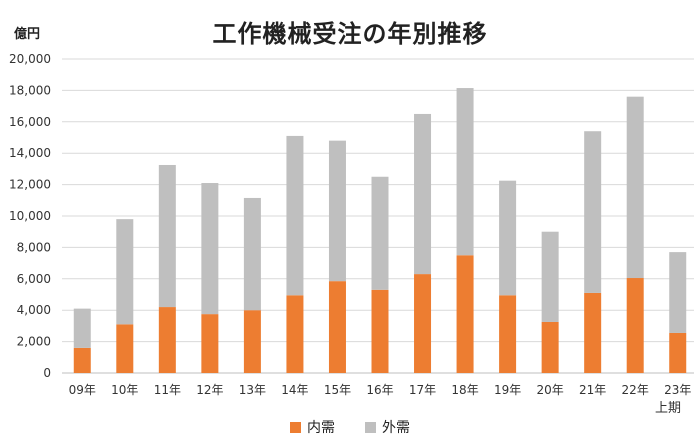 The image size is (700, 447). Describe the element at coordinates (30, 153) in the screenshot. I see `y-tick-label: 14,000` at that location.